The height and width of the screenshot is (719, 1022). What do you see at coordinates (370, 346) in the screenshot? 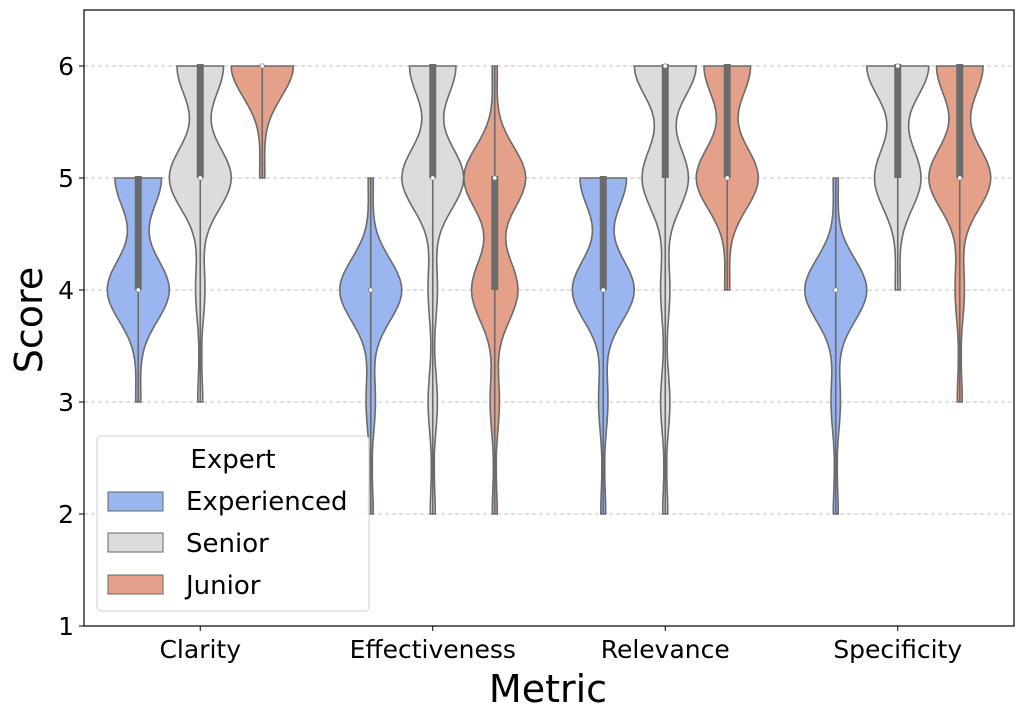
I see `violin-experienced-effectiveness` at bounding box center [370, 346].